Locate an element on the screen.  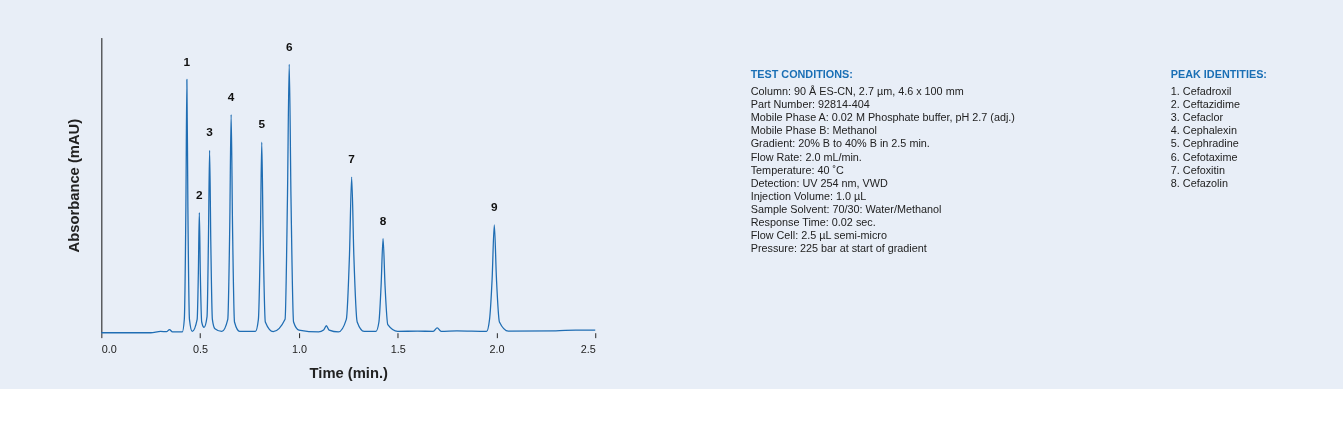
text: 5. Cephradine is located at coordinates (1204, 143).